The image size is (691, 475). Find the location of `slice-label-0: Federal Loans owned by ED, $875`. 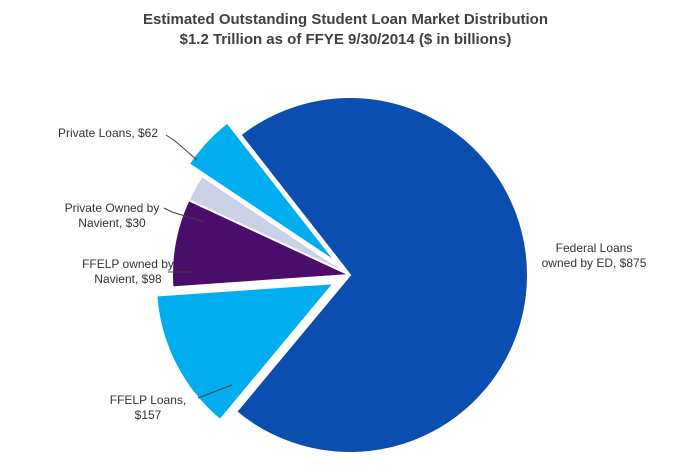

slice-label-0: Federal Loans owned by ED, $875 is located at coordinates (594, 255).